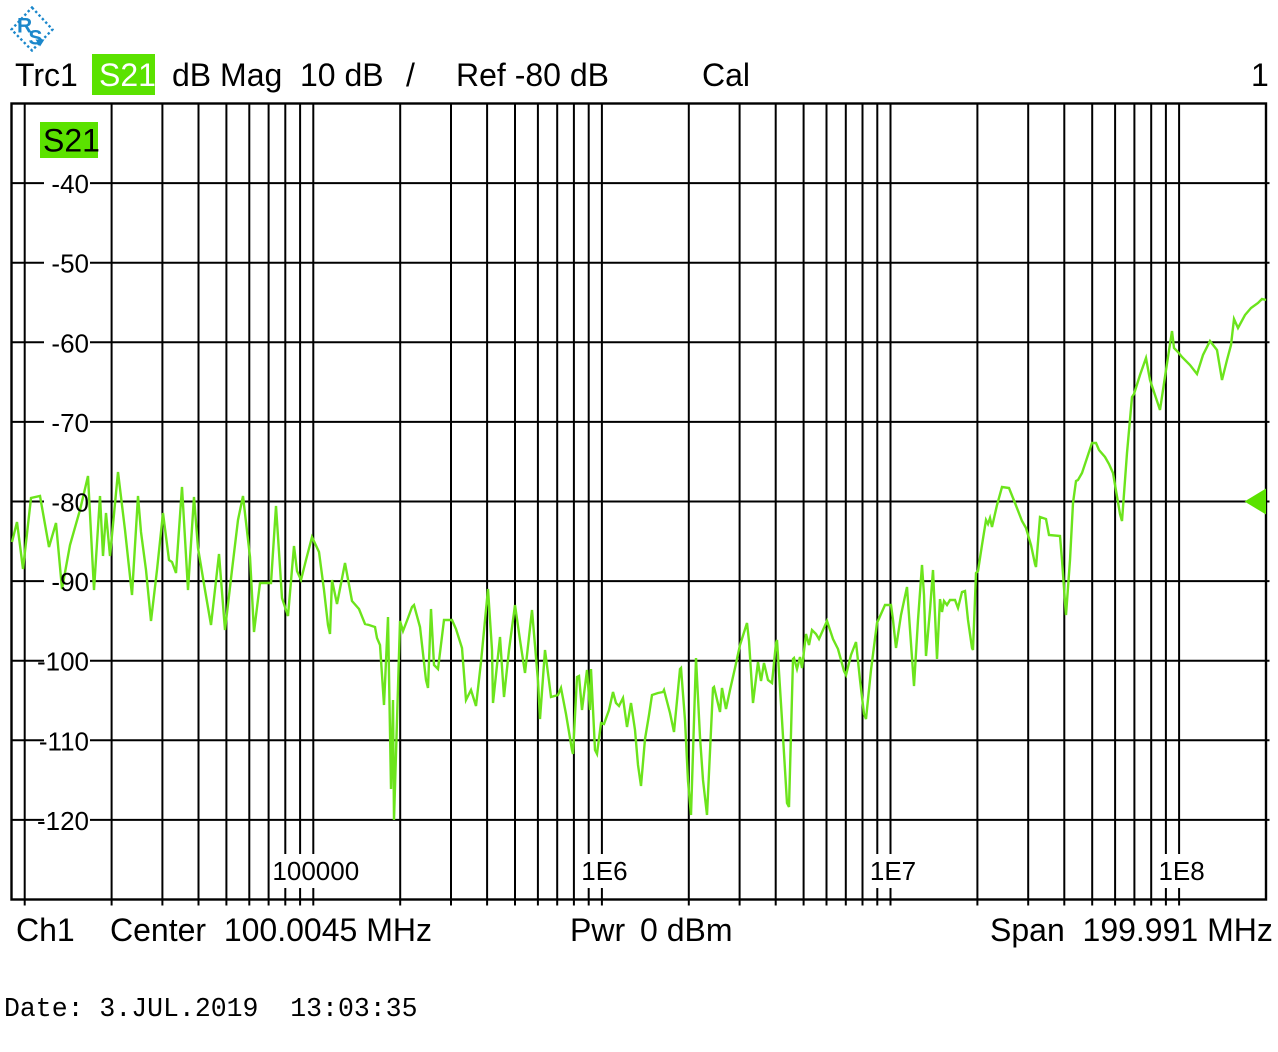 This screenshot has height=1052, width=1278. Describe the element at coordinates (70, 423) in the screenshot. I see `svg-text: -70` at that location.